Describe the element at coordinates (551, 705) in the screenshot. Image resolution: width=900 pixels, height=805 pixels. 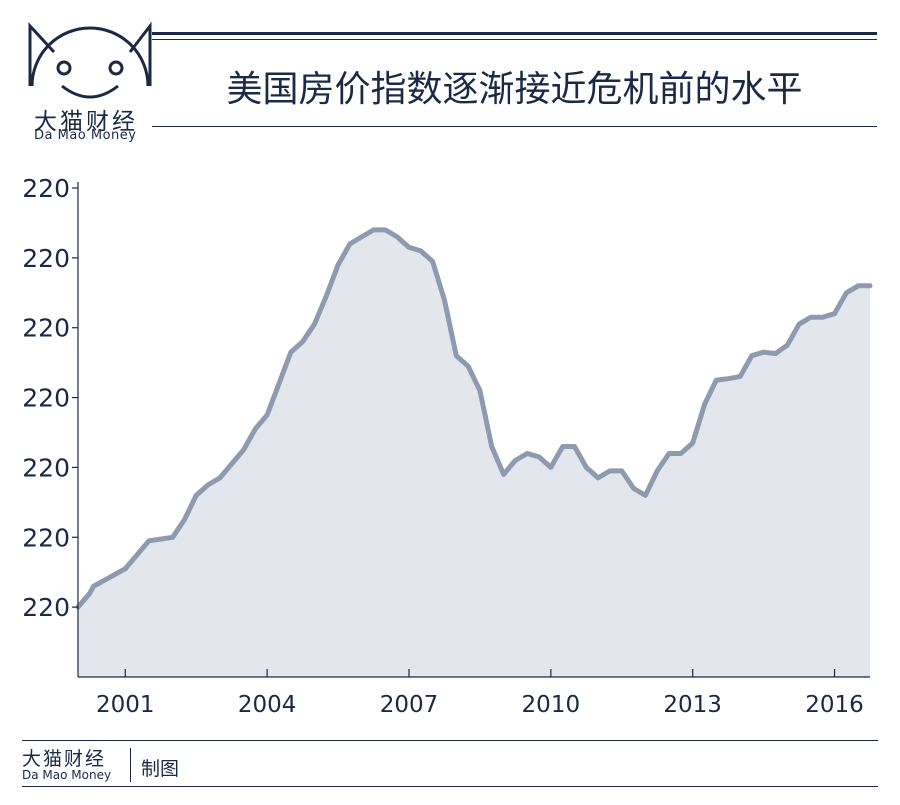
I see `x-tick-label: 2010` at that location.